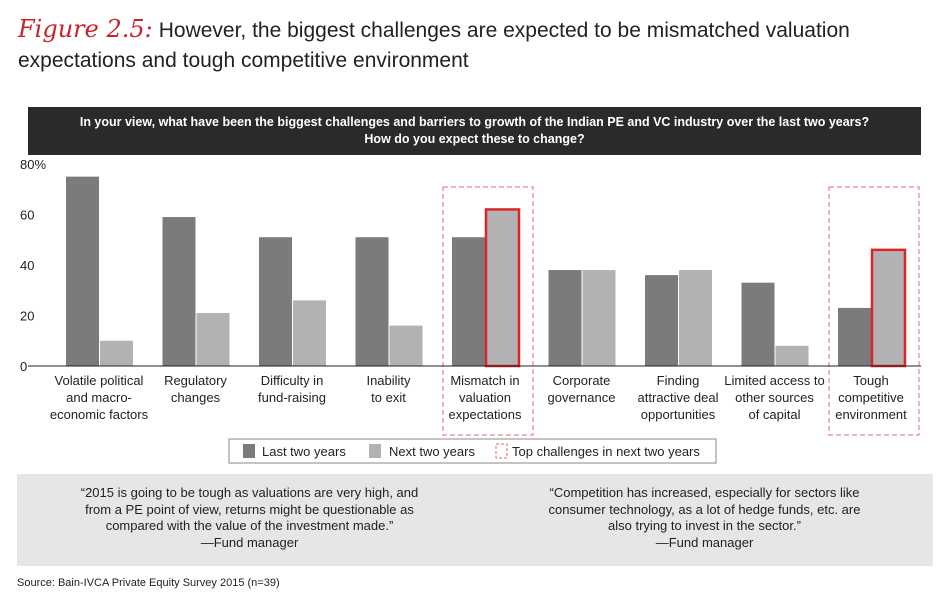  Describe the element at coordinates (870, 380) in the screenshot. I see `x-category-label: Tough` at that location.